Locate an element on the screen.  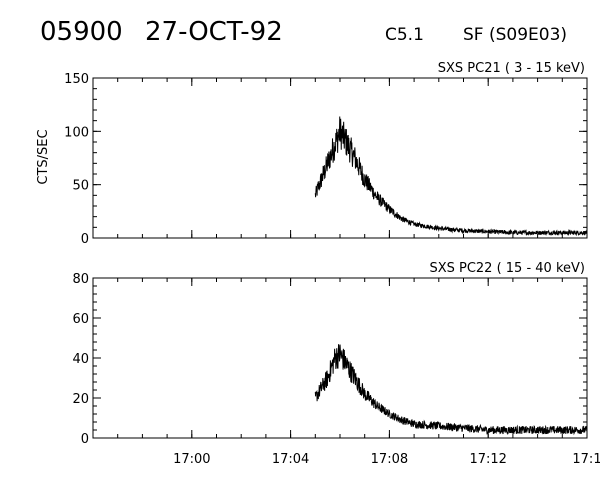
y-tick-label: 50 is located at coordinates (80, 186).